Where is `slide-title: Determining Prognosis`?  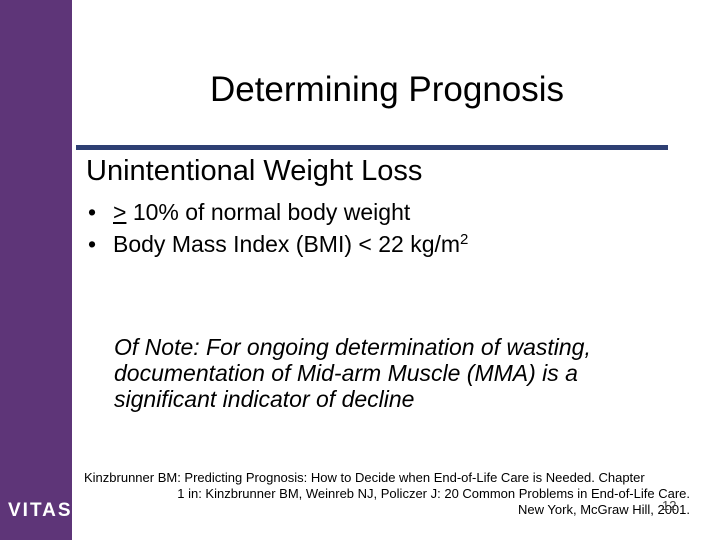
slide-title: Determining Prognosis is located at coordinates (387, 89).